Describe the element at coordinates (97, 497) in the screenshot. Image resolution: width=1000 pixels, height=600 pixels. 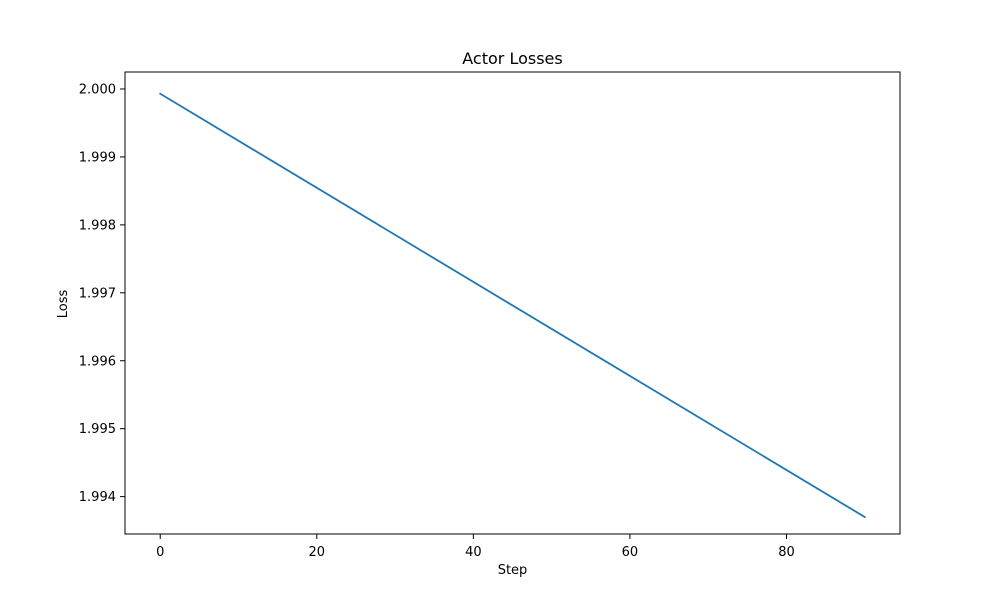
I see `y-tick-label: 1.994` at that location.